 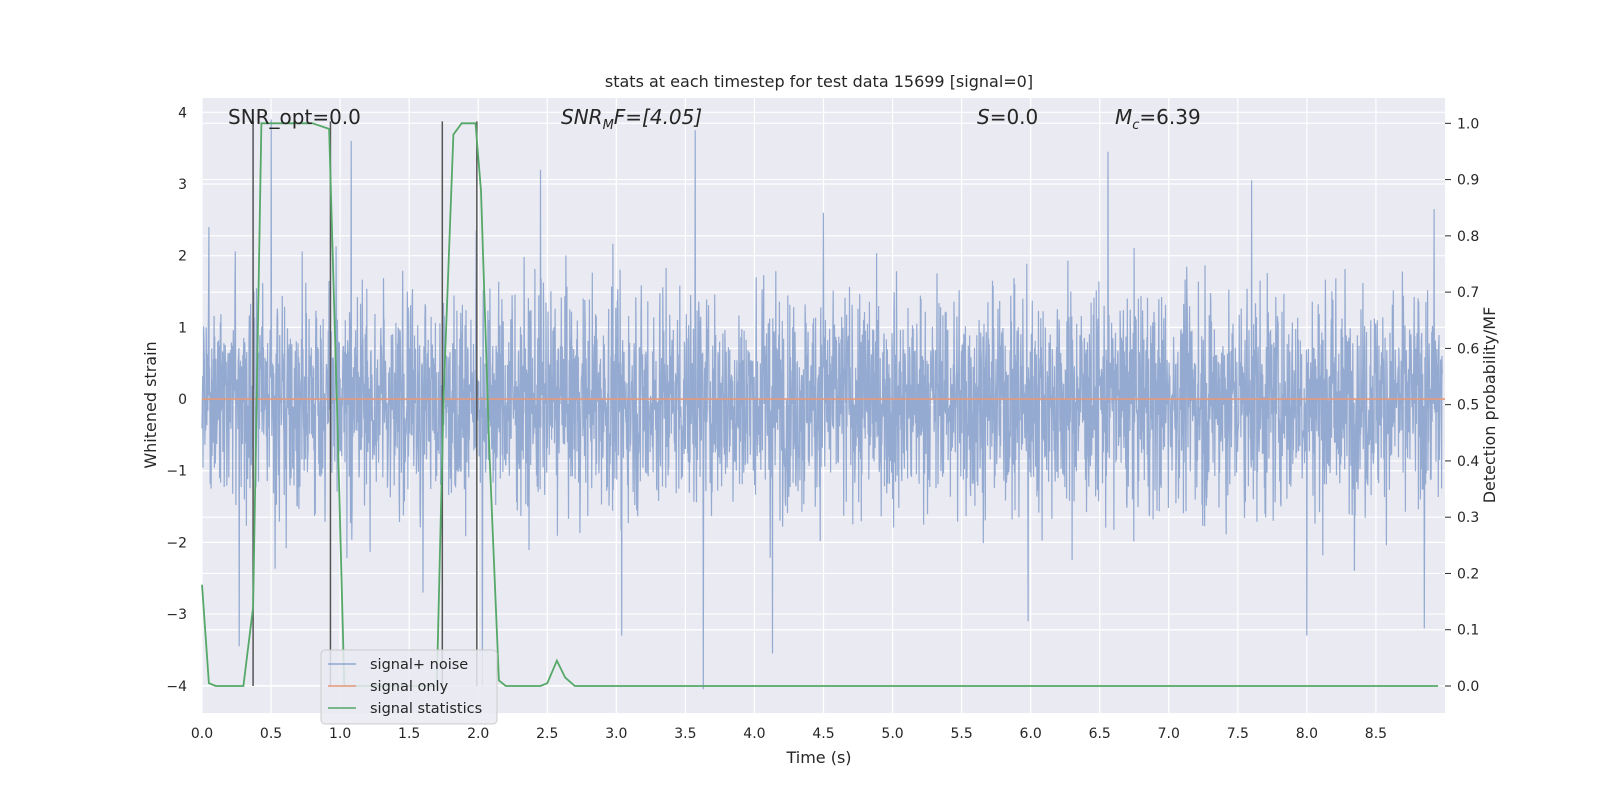 What do you see at coordinates (1468, 124) in the screenshot?
I see `y-tick-label-right: 1.0` at bounding box center [1468, 124].